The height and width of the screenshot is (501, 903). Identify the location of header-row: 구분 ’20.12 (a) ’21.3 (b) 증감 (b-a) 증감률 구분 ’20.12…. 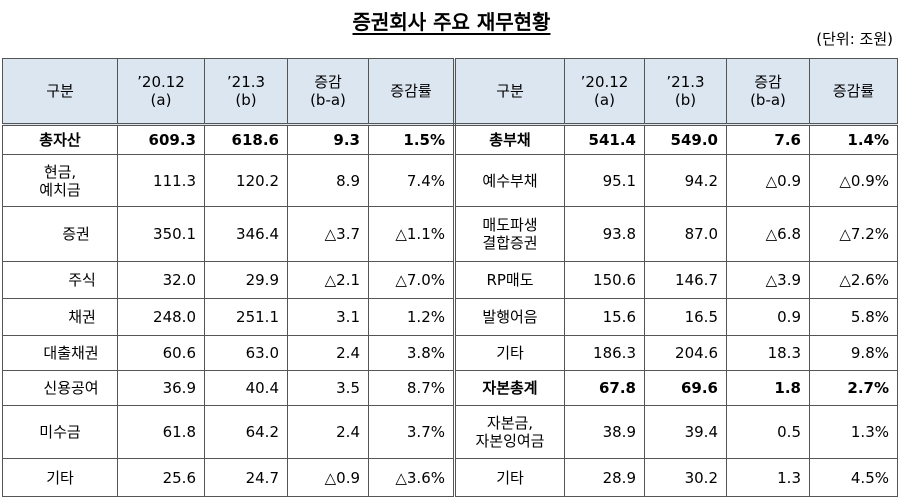
(450, 92).